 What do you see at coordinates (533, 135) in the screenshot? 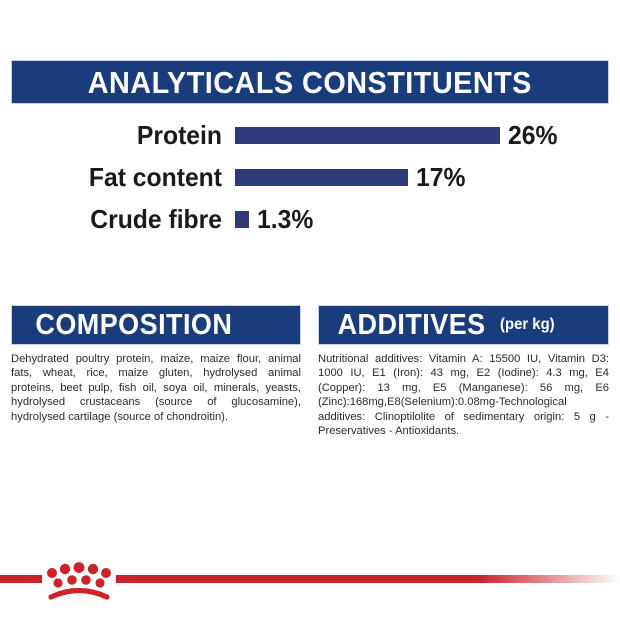
I see `bar-value-protein: 26%` at bounding box center [533, 135].